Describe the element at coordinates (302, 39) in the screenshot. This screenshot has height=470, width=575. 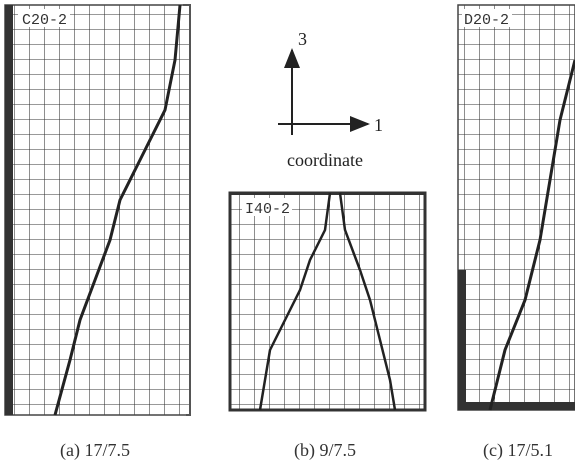
I see `axis-label: 3` at that location.